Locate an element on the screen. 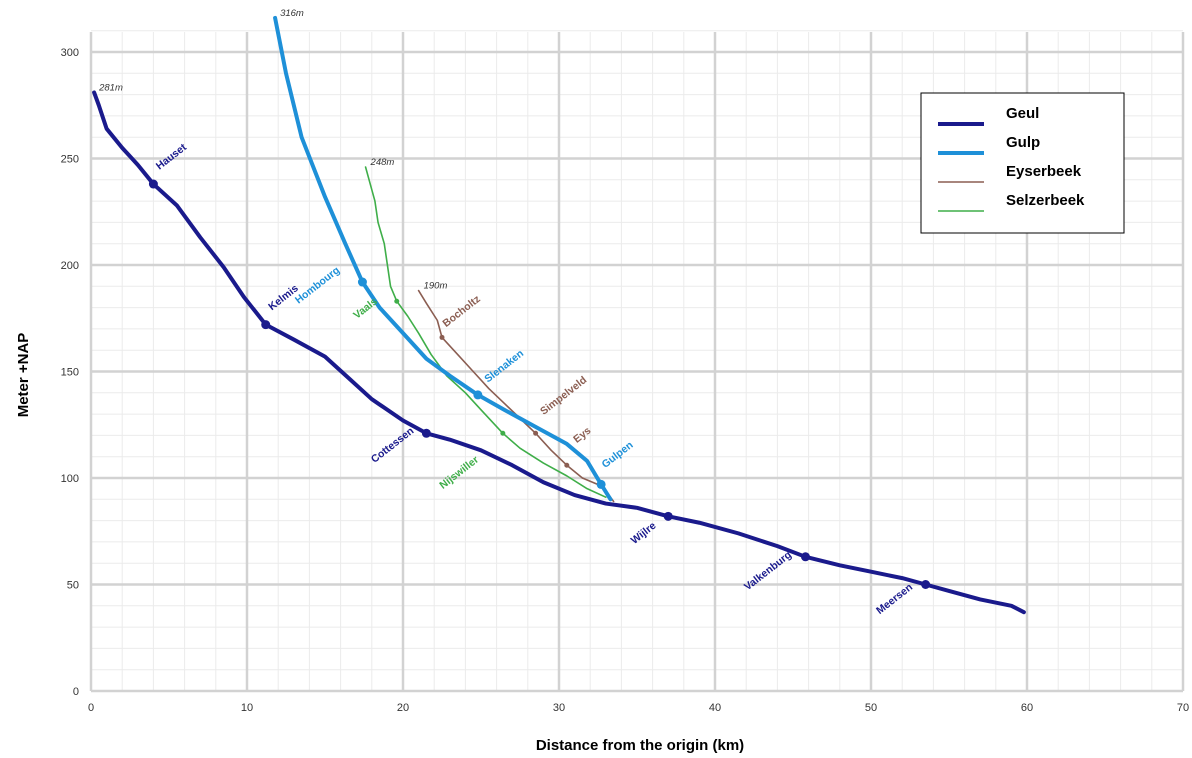 The image size is (1192, 758). marker-valkenburg is located at coordinates (805, 557).